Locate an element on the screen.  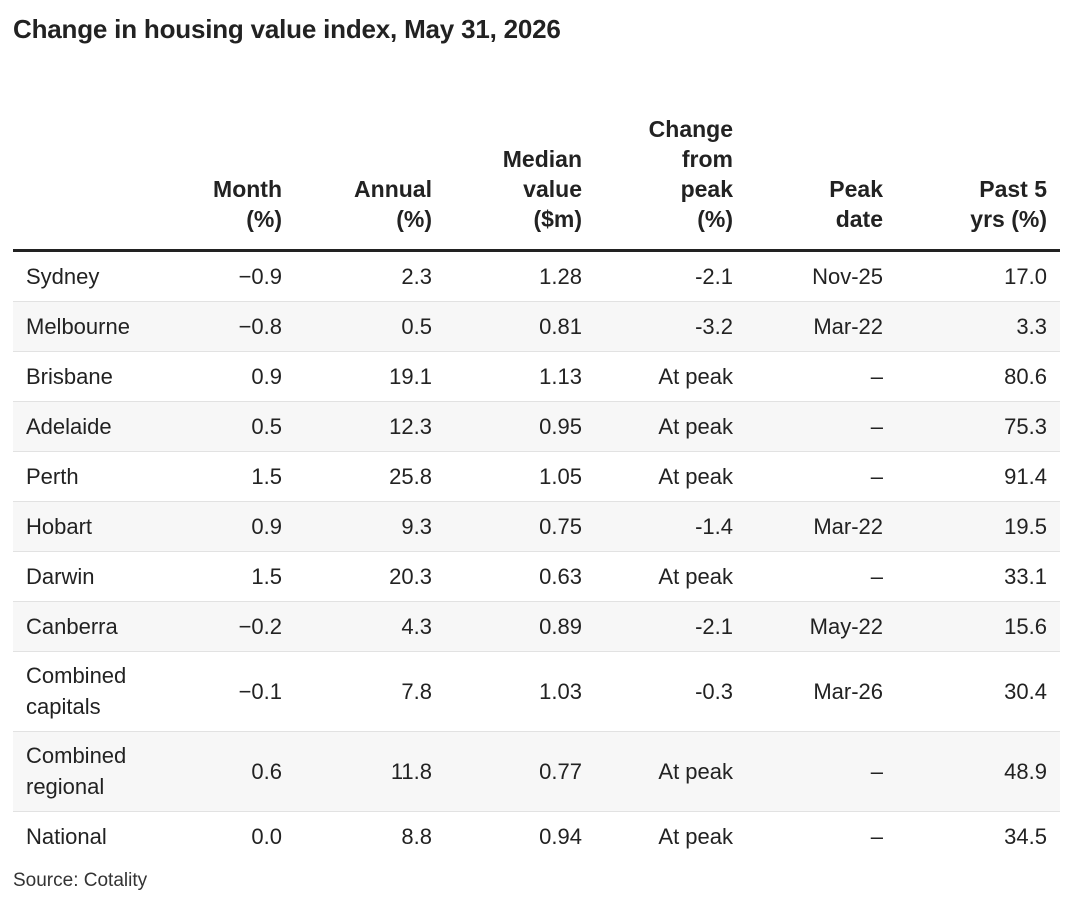
past-5-yrs-cell: 34.5 is located at coordinates (1025, 836).